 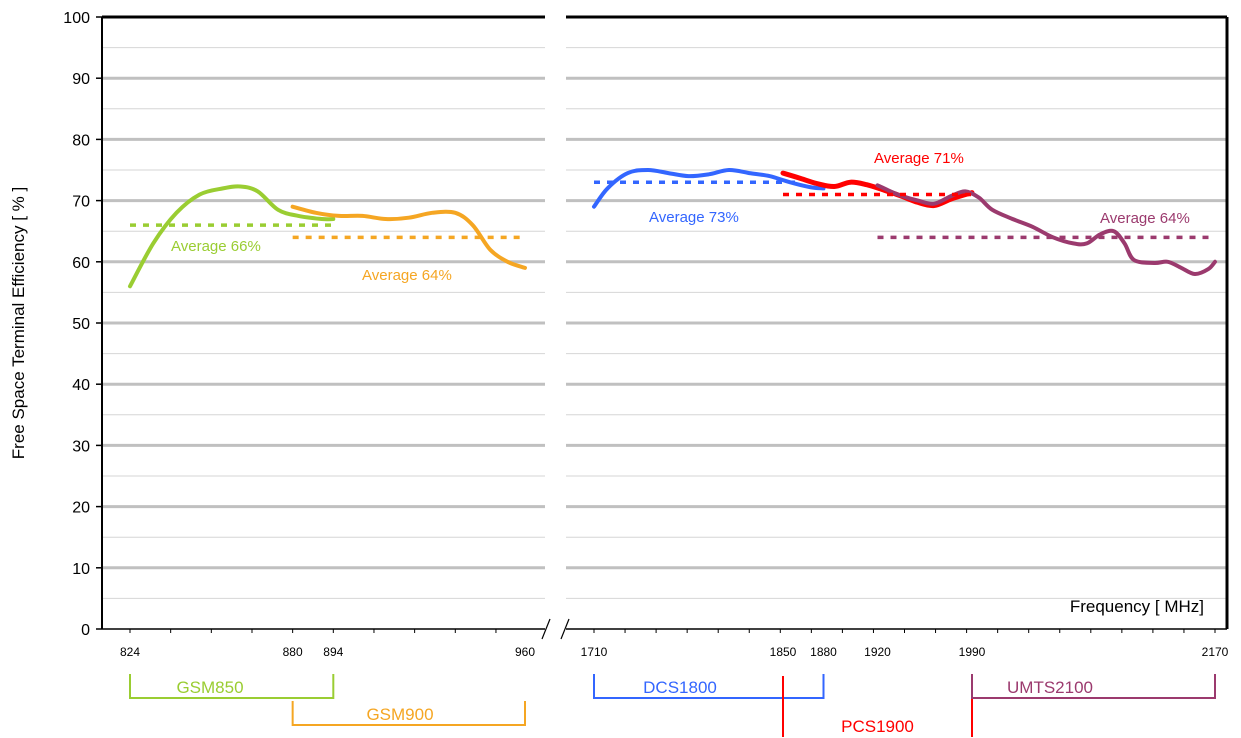 I want to click on x-tick-label: 1710, so click(x=594, y=652).